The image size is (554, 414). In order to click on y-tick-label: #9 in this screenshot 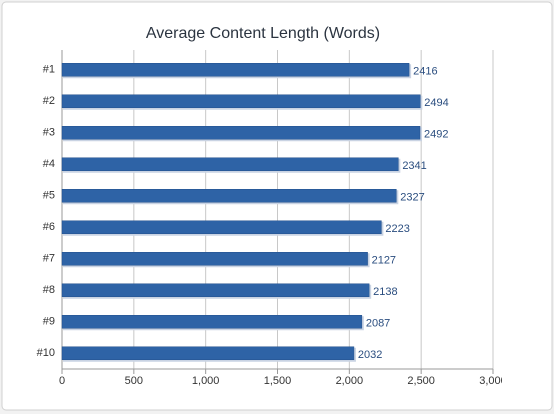, I will do `click(49, 322)`.